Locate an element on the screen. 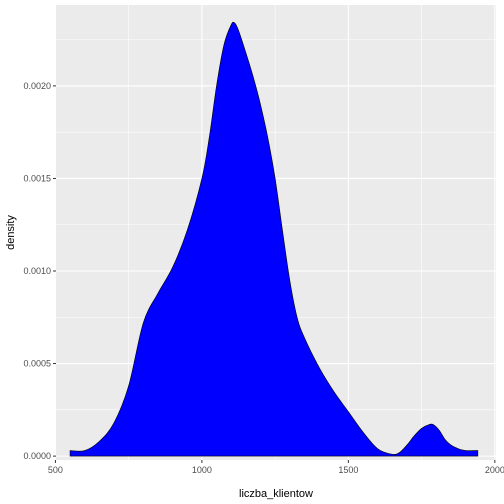  x-tick-label: 1000 is located at coordinates (202, 470).